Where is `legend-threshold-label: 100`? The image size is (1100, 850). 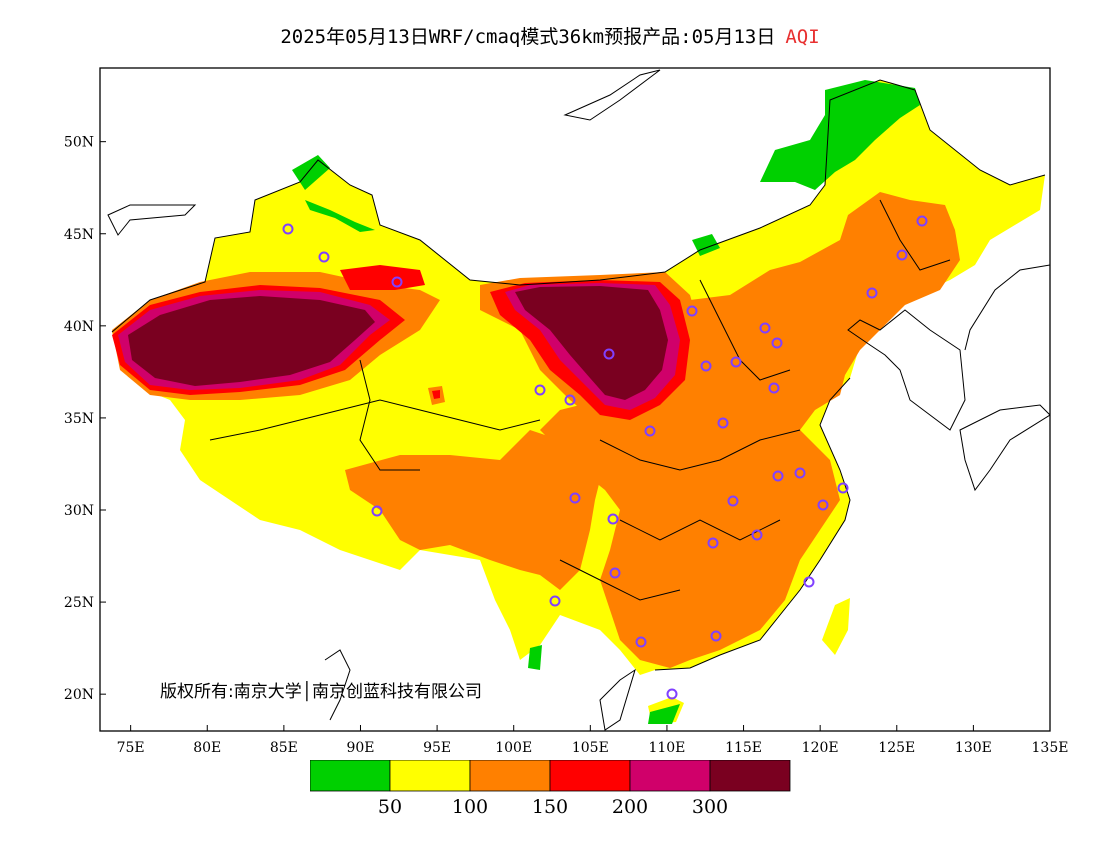 legend-threshold-label: 100 is located at coordinates (470, 807).